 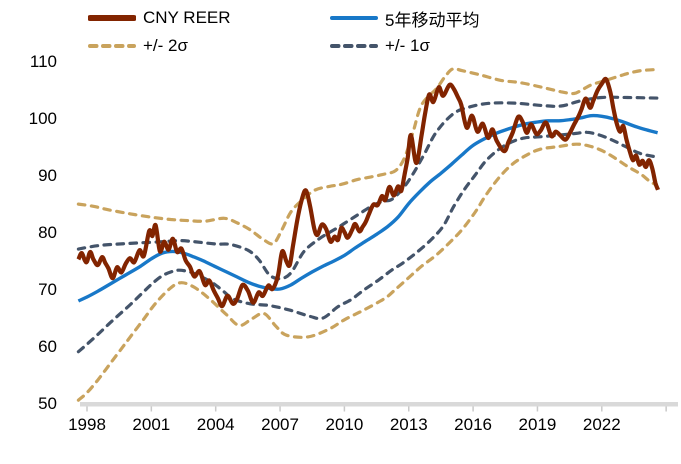 I want to click on y-axis-label: 110, so click(x=43, y=61).